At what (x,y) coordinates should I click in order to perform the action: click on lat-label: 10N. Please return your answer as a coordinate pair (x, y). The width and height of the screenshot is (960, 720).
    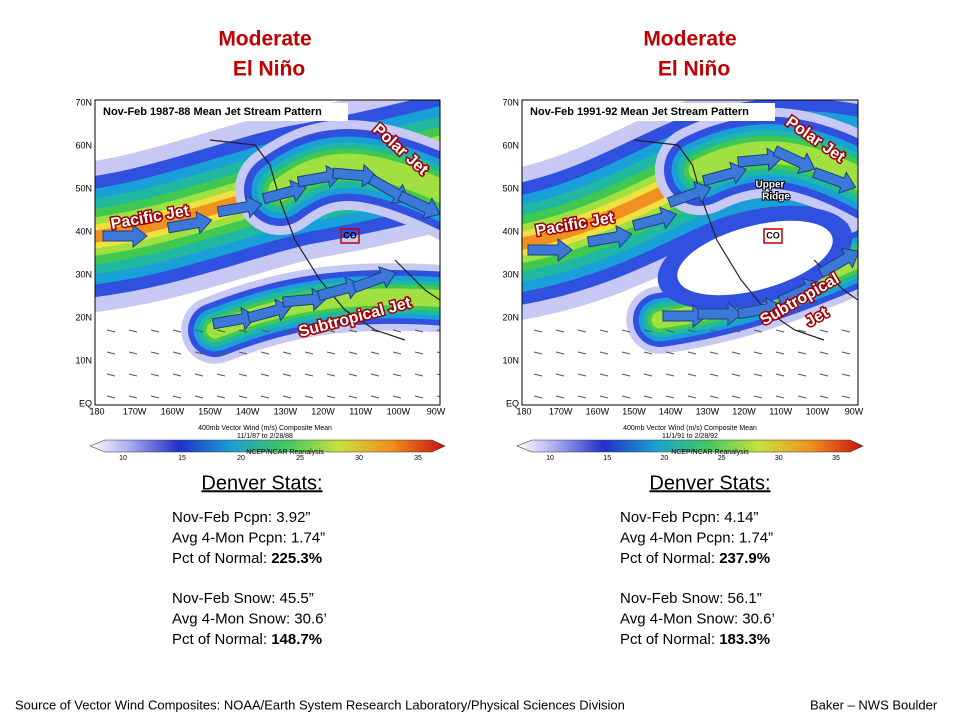
    Looking at the image, I should click on (510, 360).